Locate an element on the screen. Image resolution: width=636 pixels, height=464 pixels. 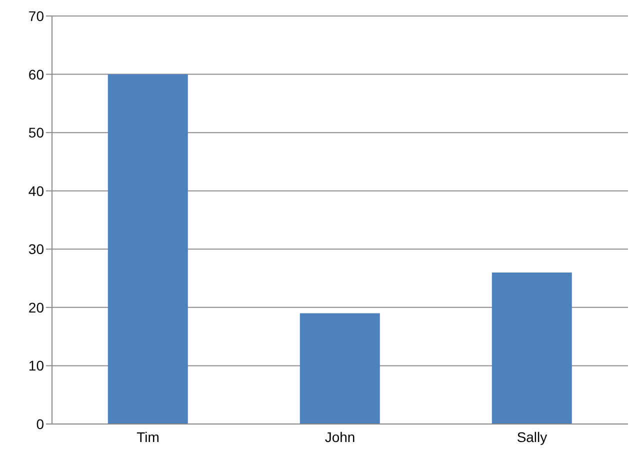
x-tick-label: Sally is located at coordinates (532, 436).